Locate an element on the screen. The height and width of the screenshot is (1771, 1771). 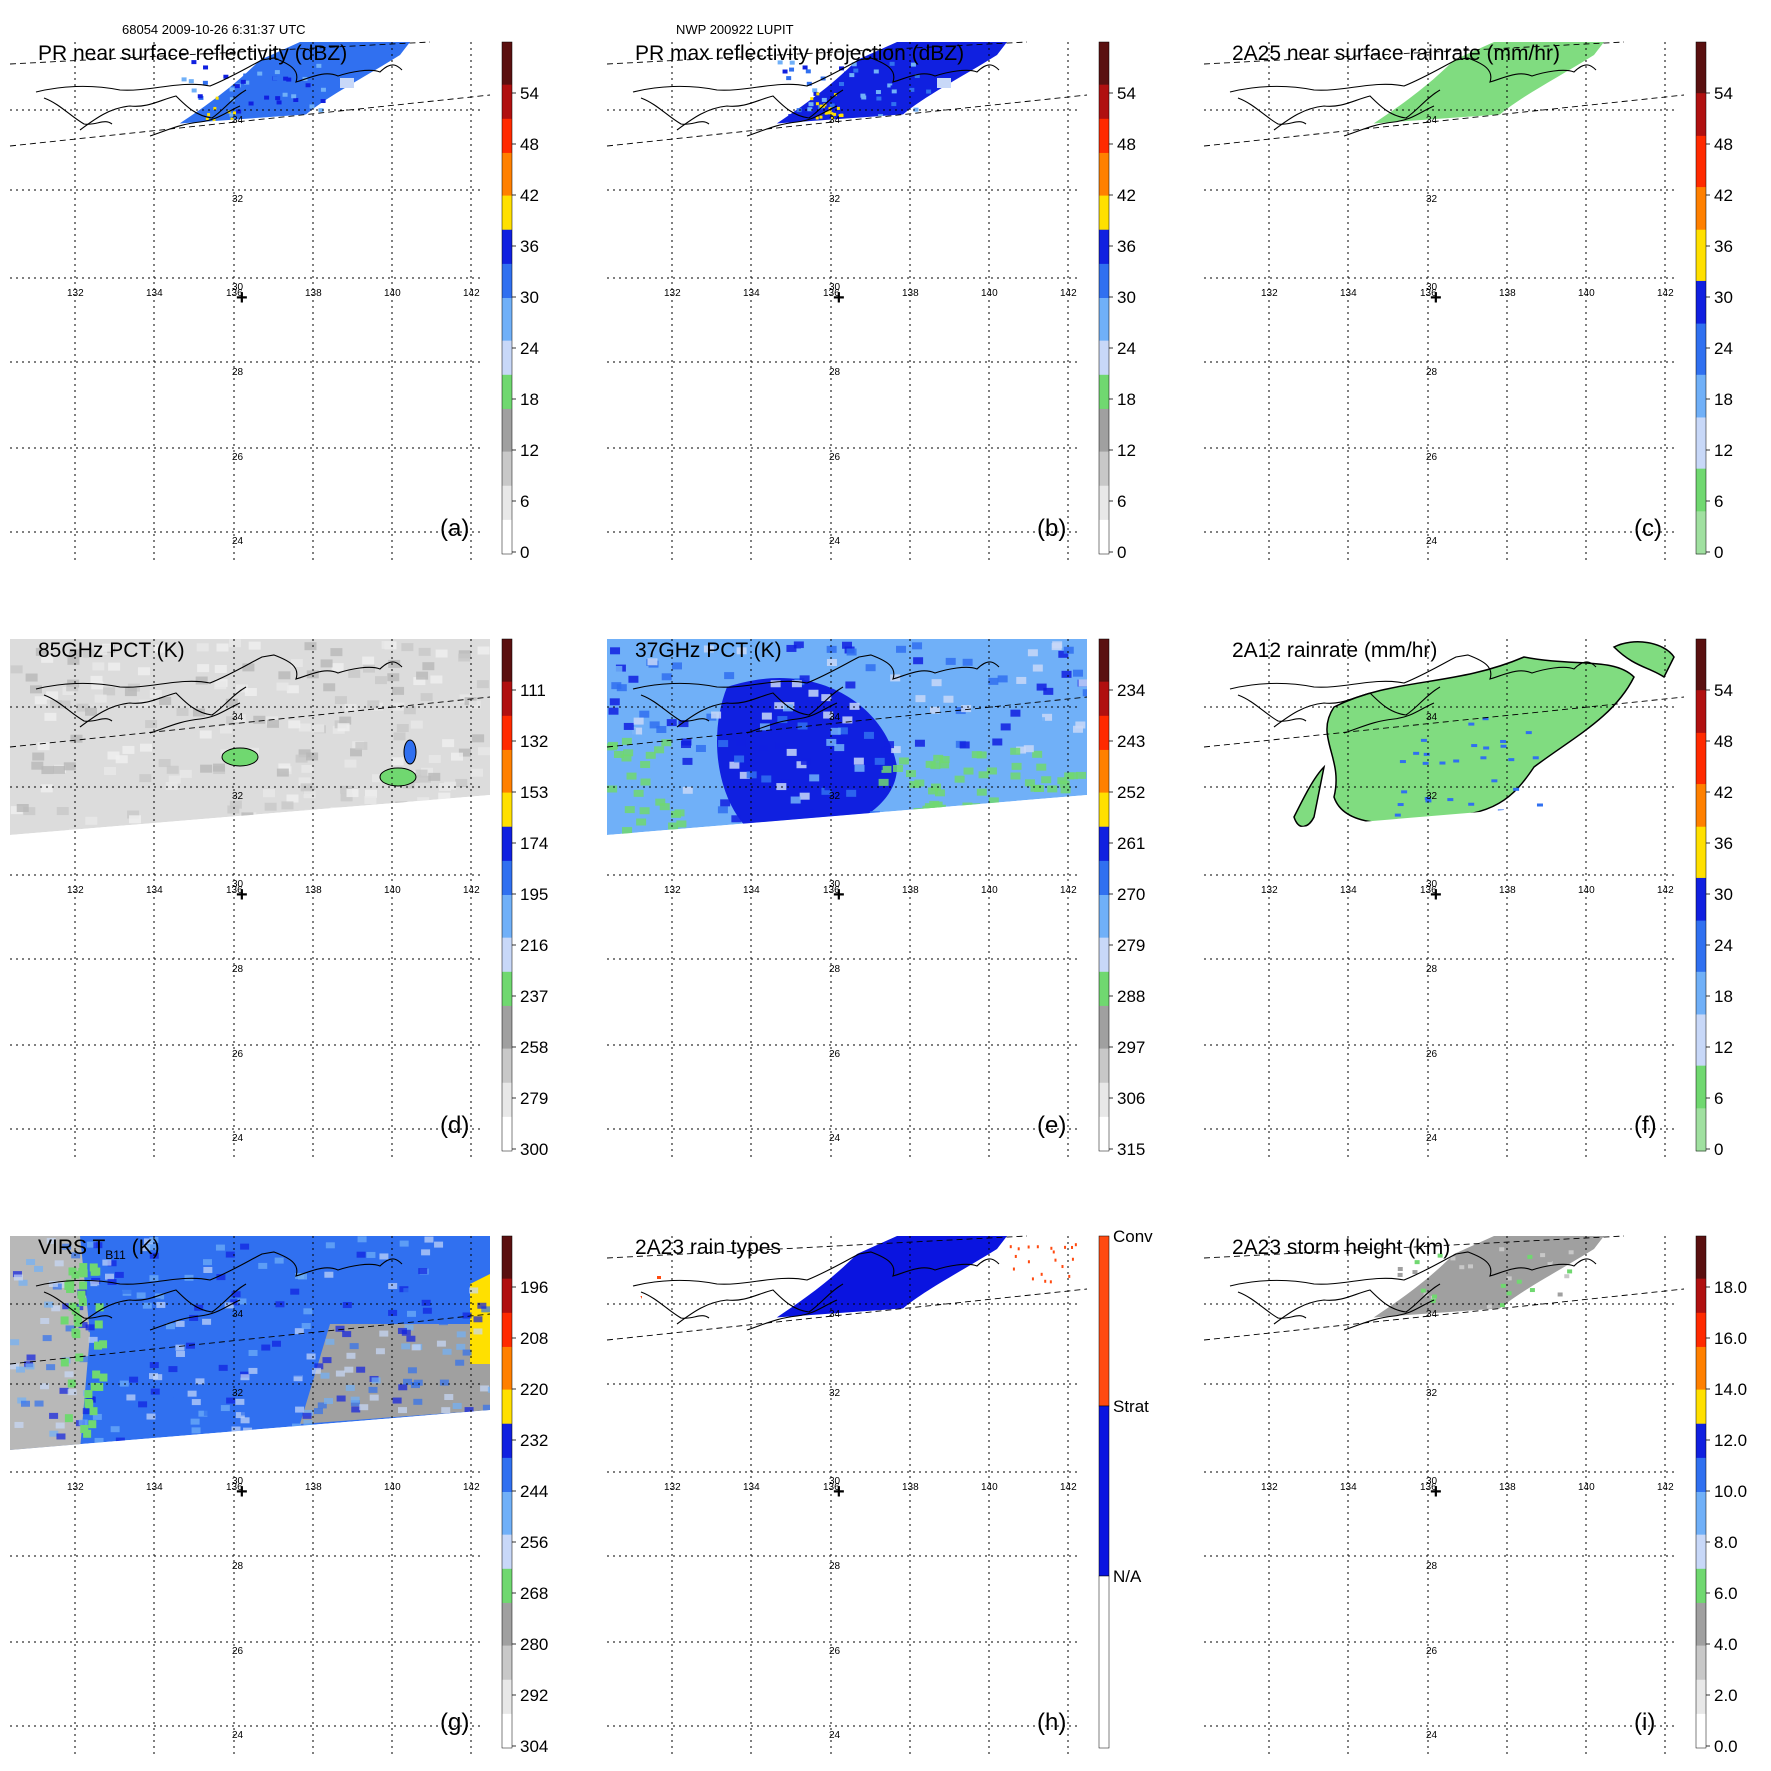
lat-label: 30 is located at coordinates (238, 287).